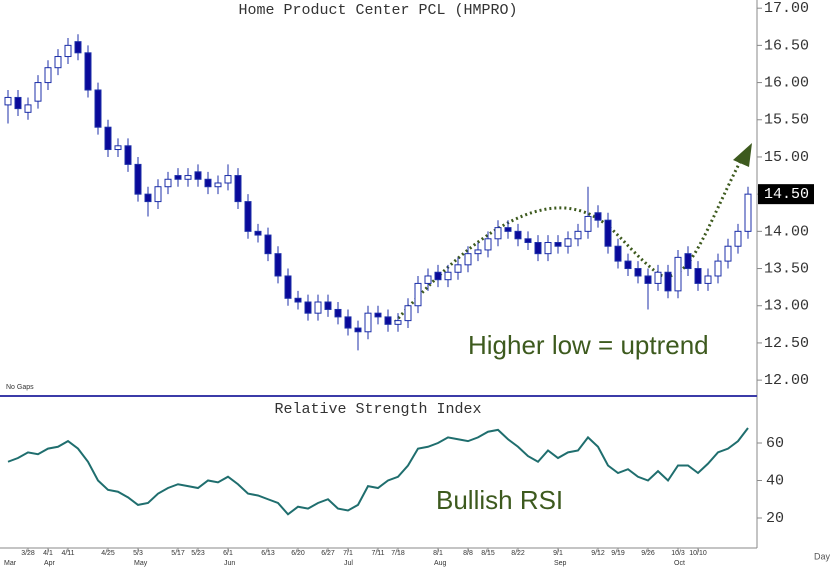  What do you see at coordinates (228, 553) in the screenshot?
I see `x-tick-label: 6/1` at bounding box center [228, 553].